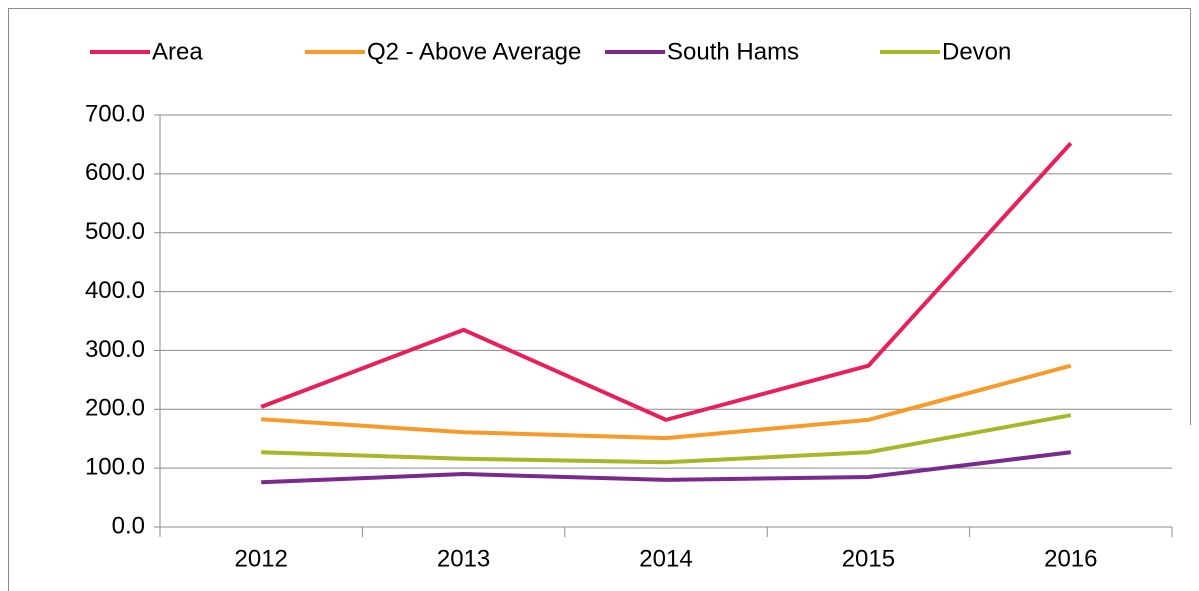 This screenshot has width=1199, height=591. What do you see at coordinates (261, 558) in the screenshot?
I see `x-tick-label: 2012` at bounding box center [261, 558].